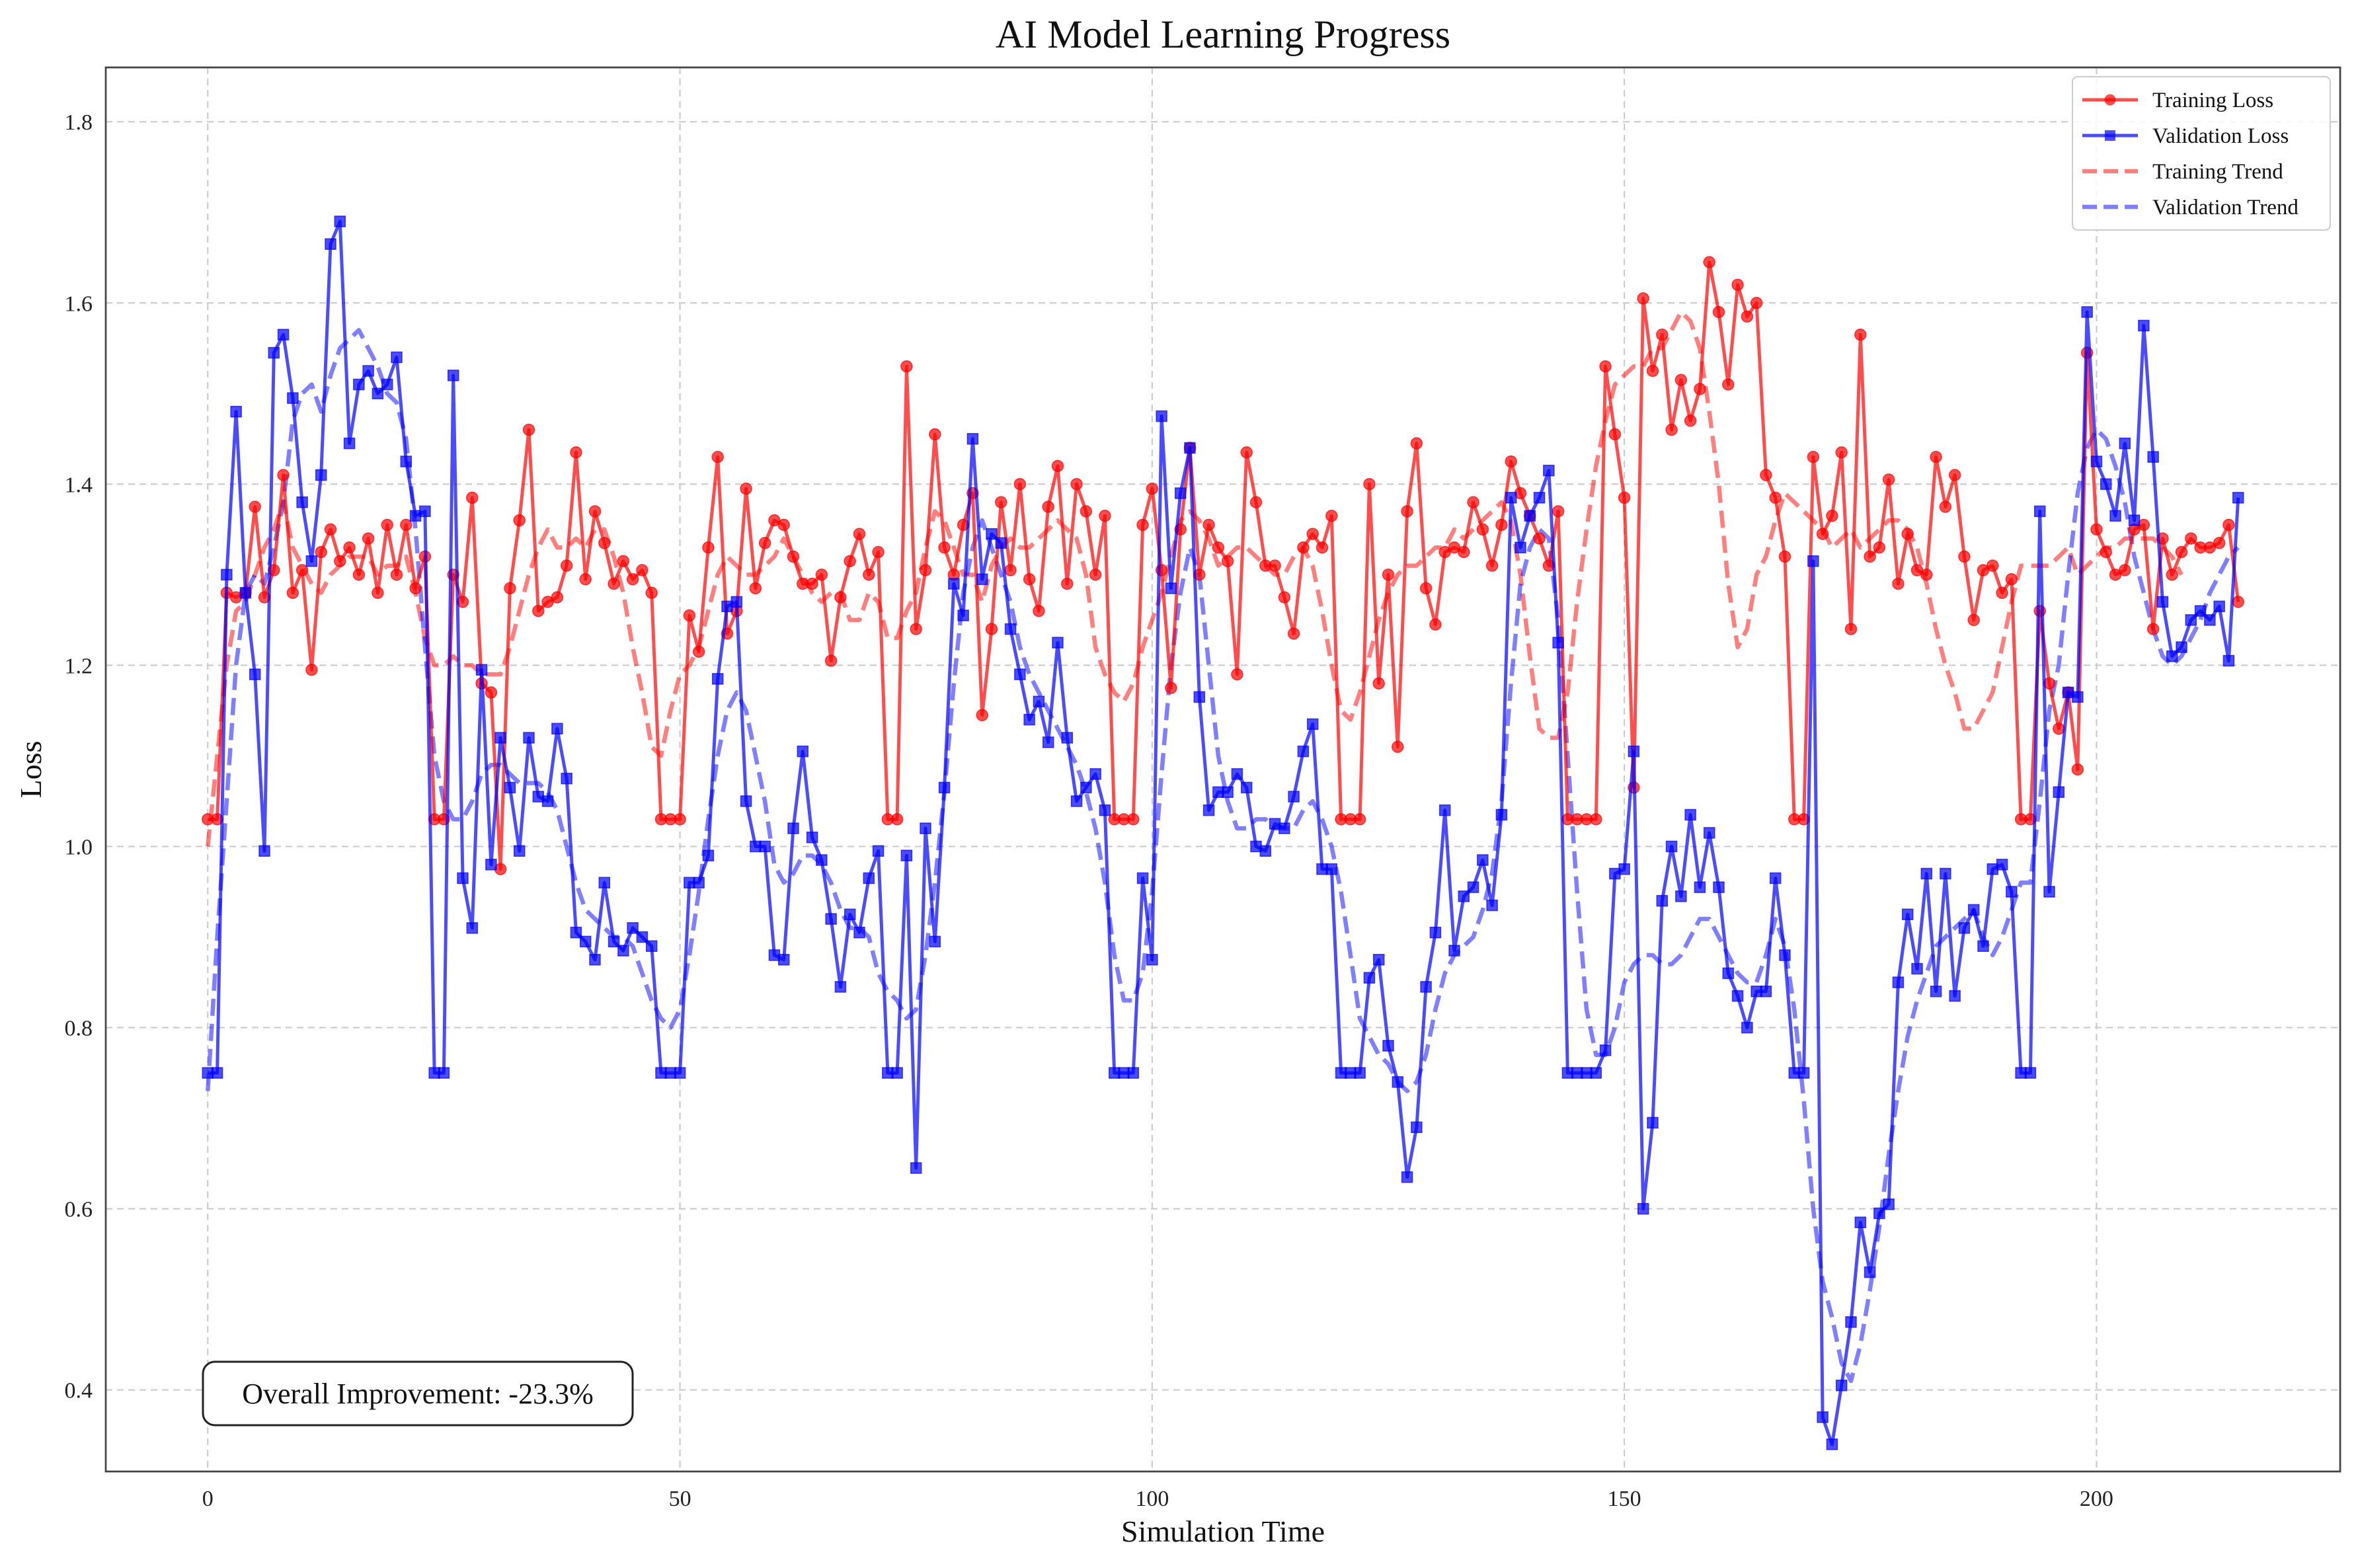 The width and height of the screenshot is (2360, 1568). I want to click on y-tick-label: 1.4, so click(79, 485).